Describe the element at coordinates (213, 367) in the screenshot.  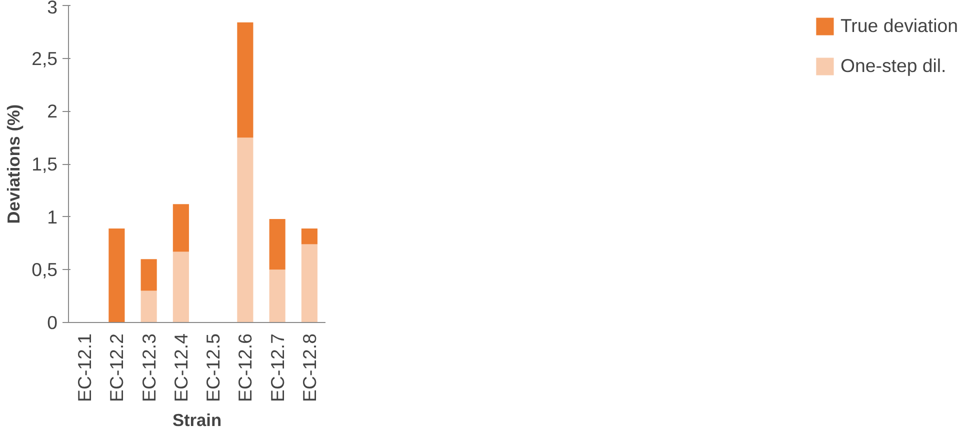
I see `x-tick-label: EC-12.5` at that location.